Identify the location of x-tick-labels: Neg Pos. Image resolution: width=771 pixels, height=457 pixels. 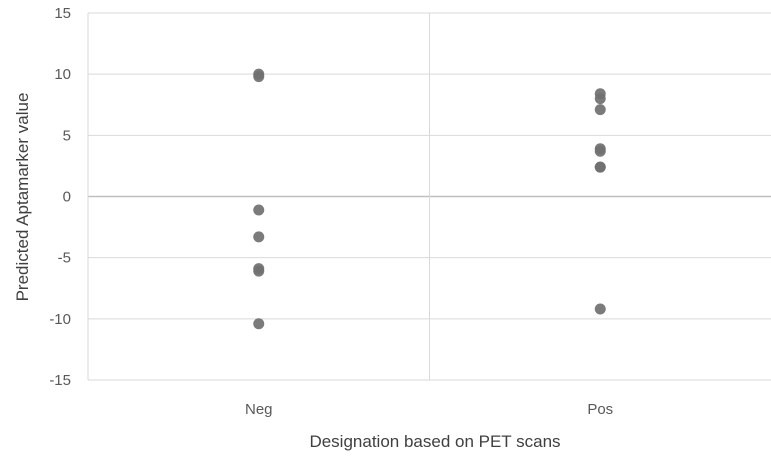
(429, 409).